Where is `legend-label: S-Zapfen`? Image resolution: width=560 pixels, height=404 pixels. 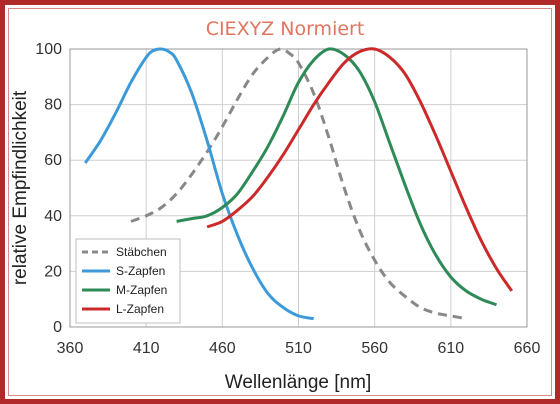 legend-label: S-Zapfen is located at coordinates (140, 271).